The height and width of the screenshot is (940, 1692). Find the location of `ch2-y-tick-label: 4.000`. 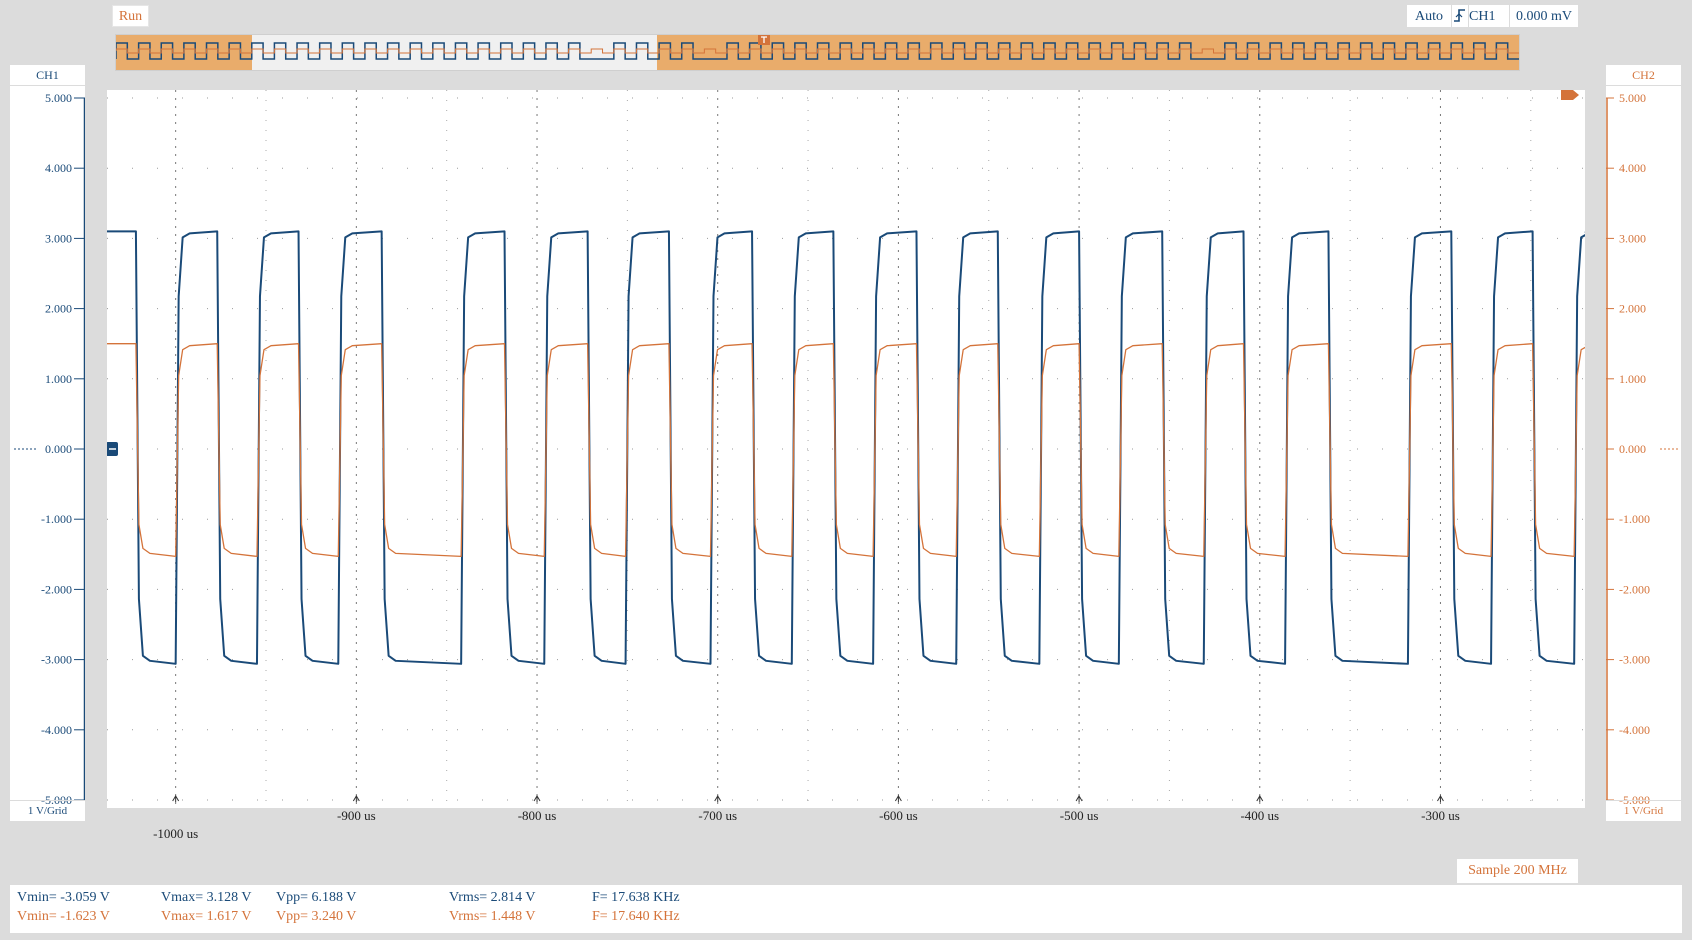

ch2-y-tick-label: 4.000 is located at coordinates (1632, 168).